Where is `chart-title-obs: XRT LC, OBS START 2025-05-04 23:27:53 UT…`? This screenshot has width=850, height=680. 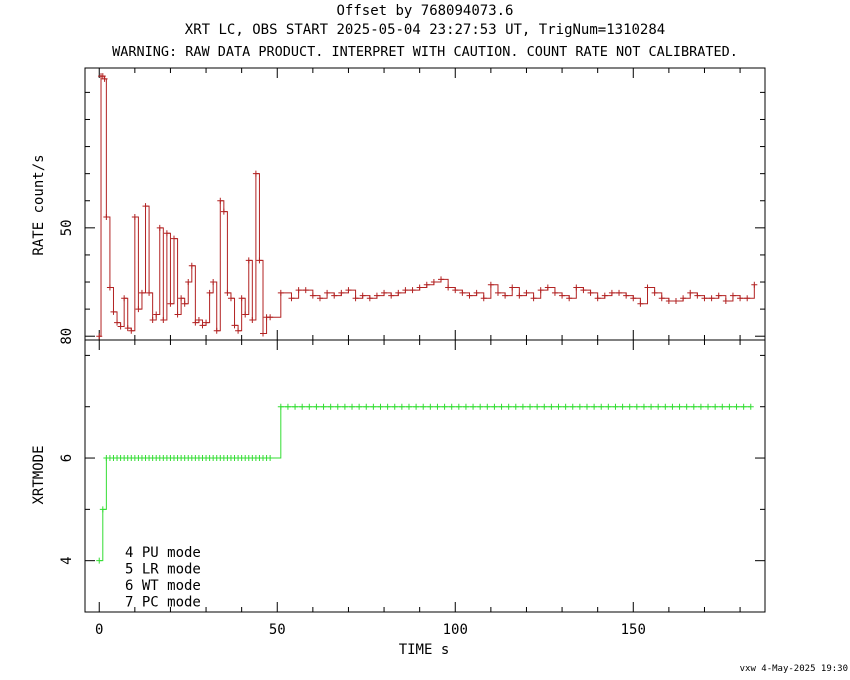
chart-title-obs: XRT LC, OBS START 2025-05-04 23:27:53 UT… is located at coordinates (425, 30).